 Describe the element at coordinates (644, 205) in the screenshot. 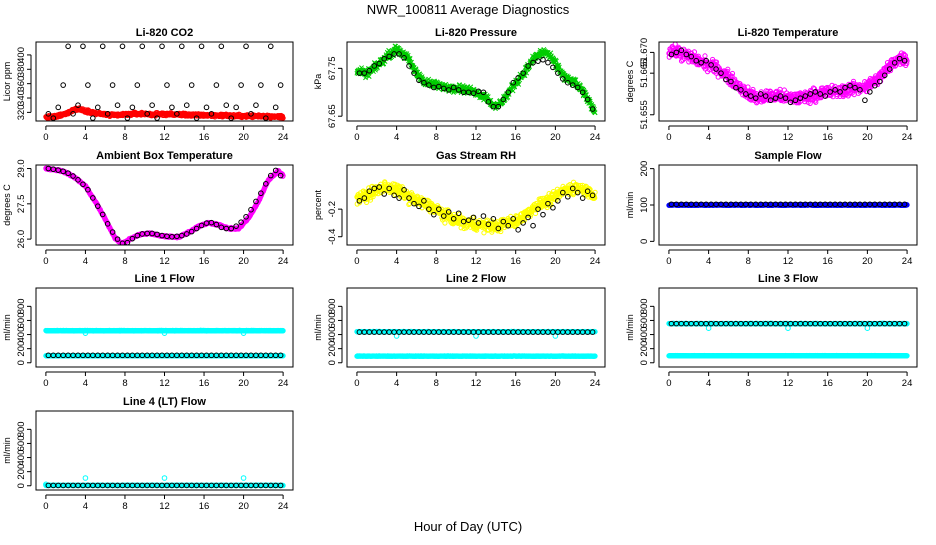

I see `y-tick-label: 100` at that location.